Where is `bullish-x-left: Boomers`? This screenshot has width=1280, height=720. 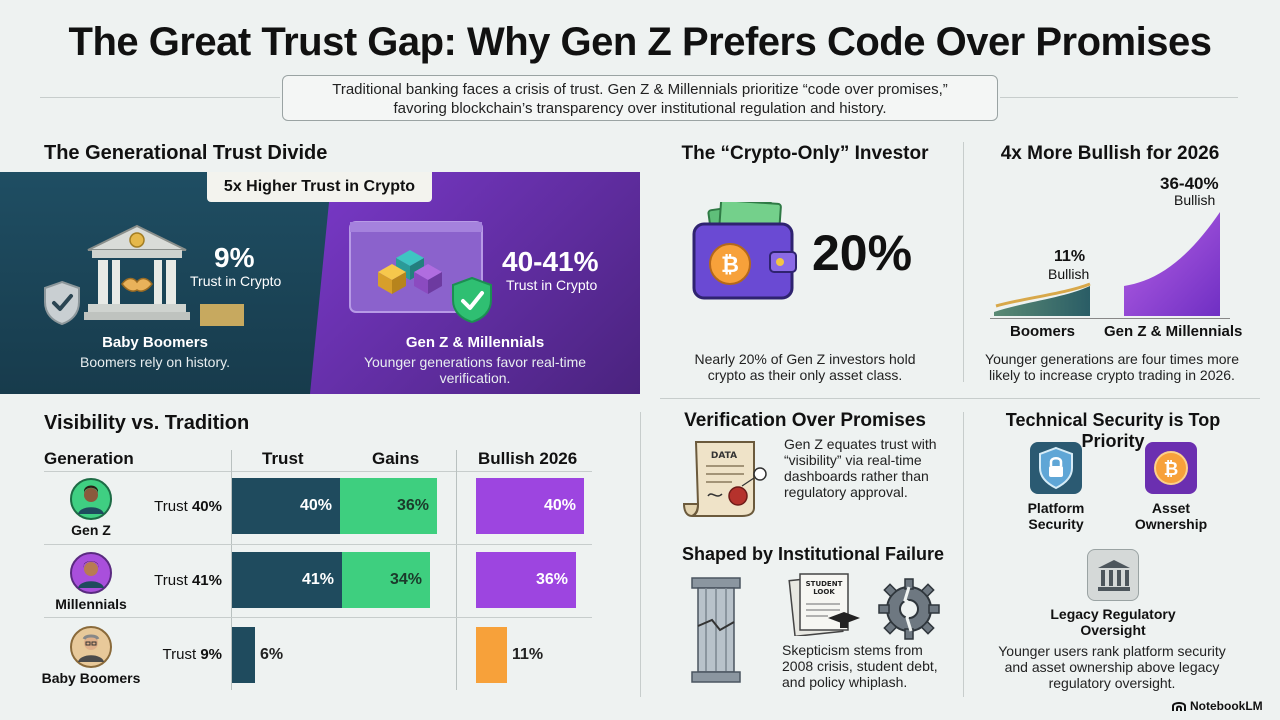
bullish-x-left: Boomers is located at coordinates (1043, 331).